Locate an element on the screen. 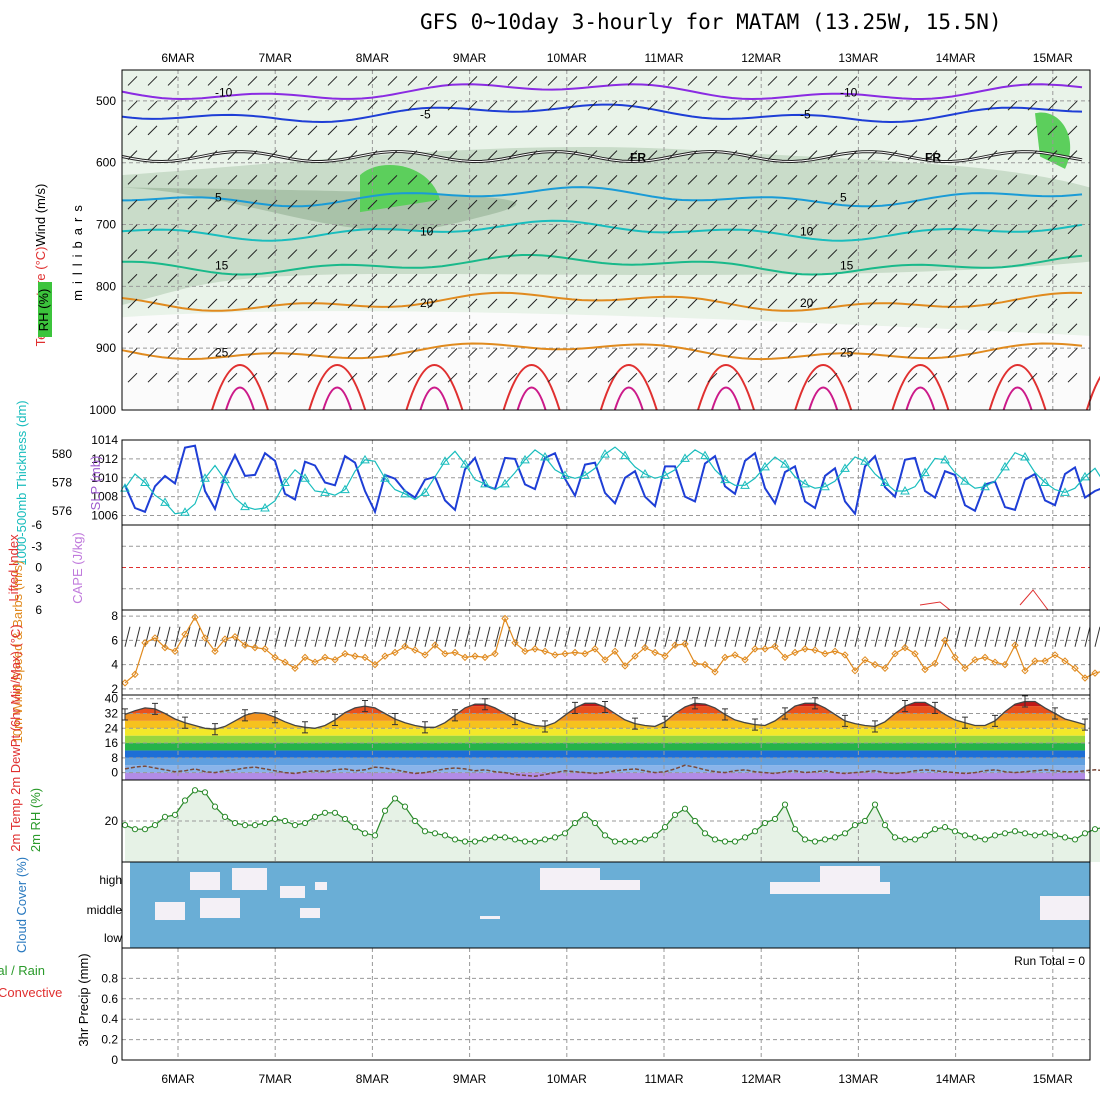 This screenshot has width=1100, height=1100. date-label-bottom: 6MAR is located at coordinates (178, 1079).